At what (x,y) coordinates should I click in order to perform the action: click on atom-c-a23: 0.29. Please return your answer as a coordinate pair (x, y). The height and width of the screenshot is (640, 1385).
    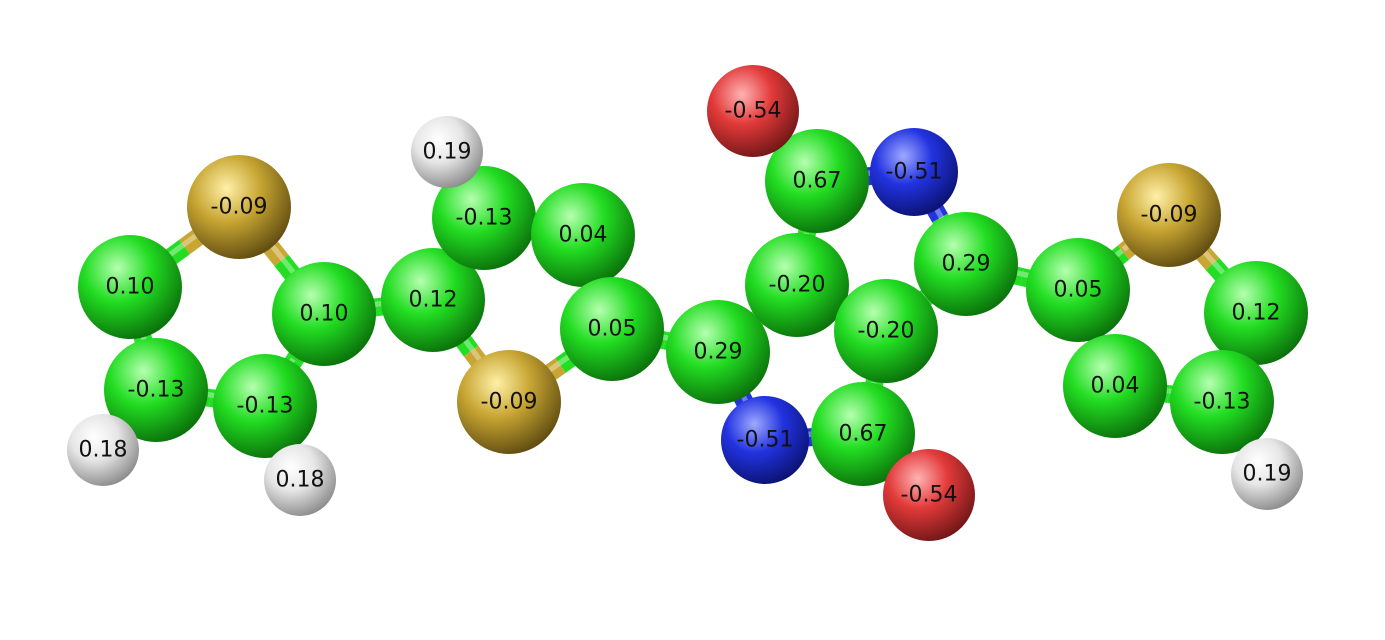
    Looking at the image, I should click on (966, 264).